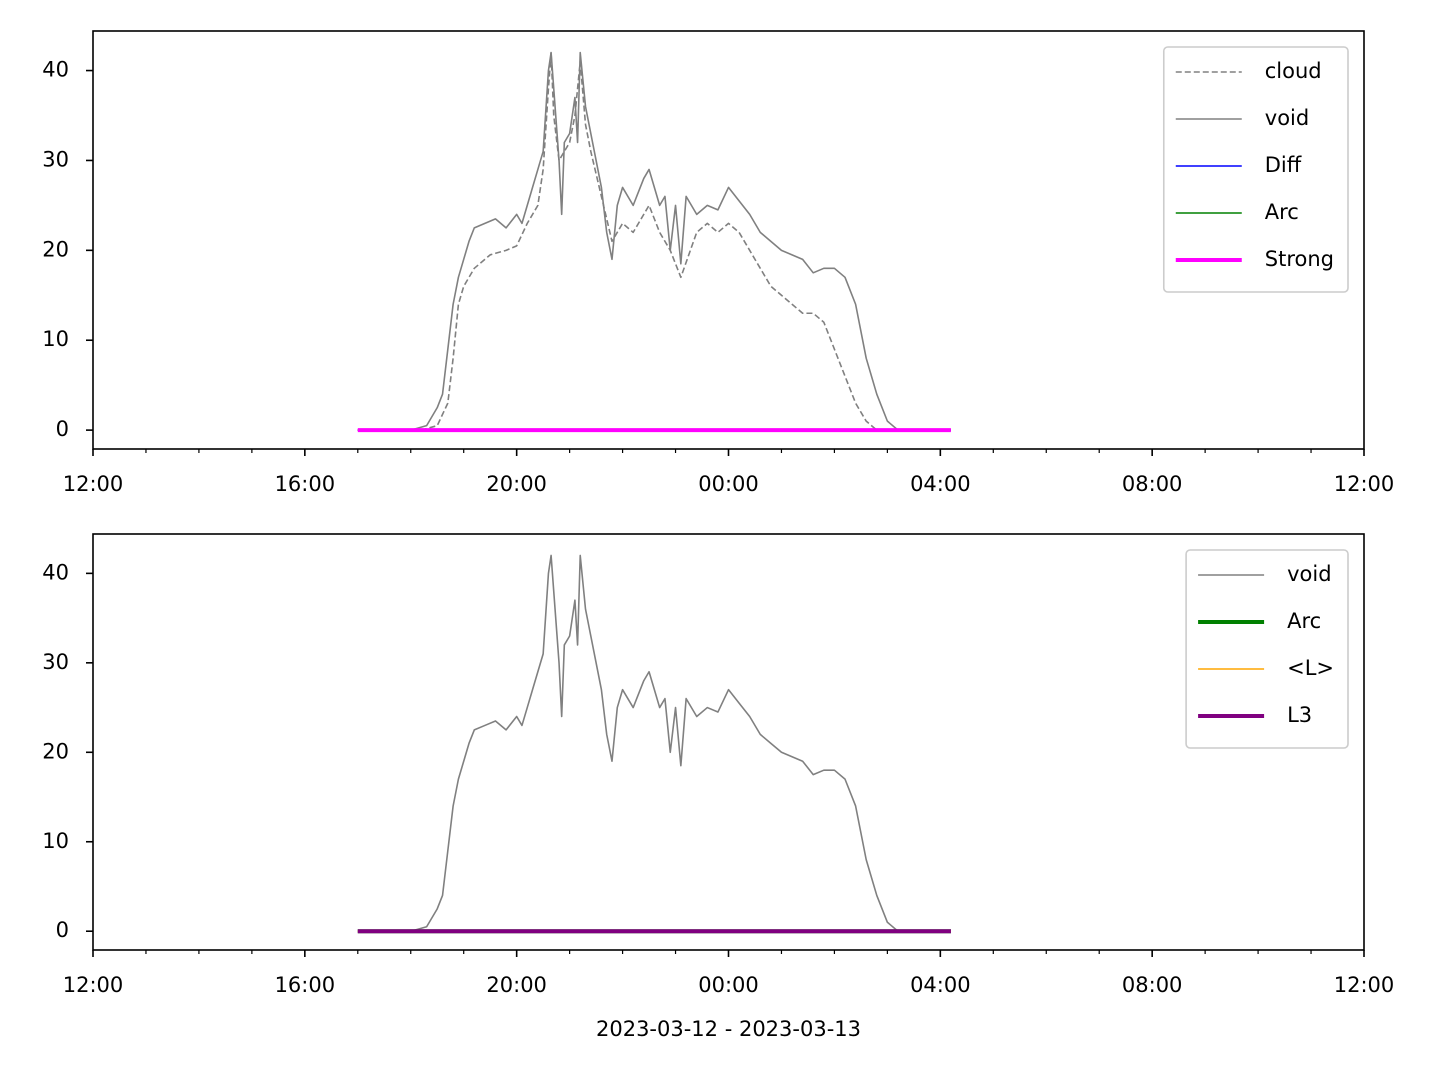 This screenshot has width=1440, height=1080. I want to click on legend-label: cloud, so click(1293, 71).